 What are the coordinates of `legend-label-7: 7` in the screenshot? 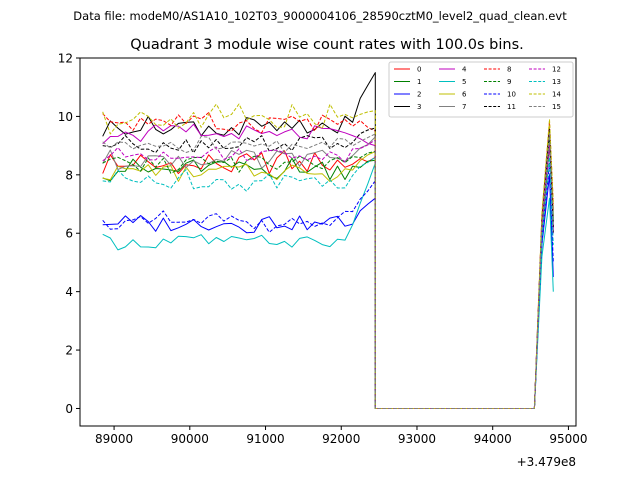 It's located at (464, 107).